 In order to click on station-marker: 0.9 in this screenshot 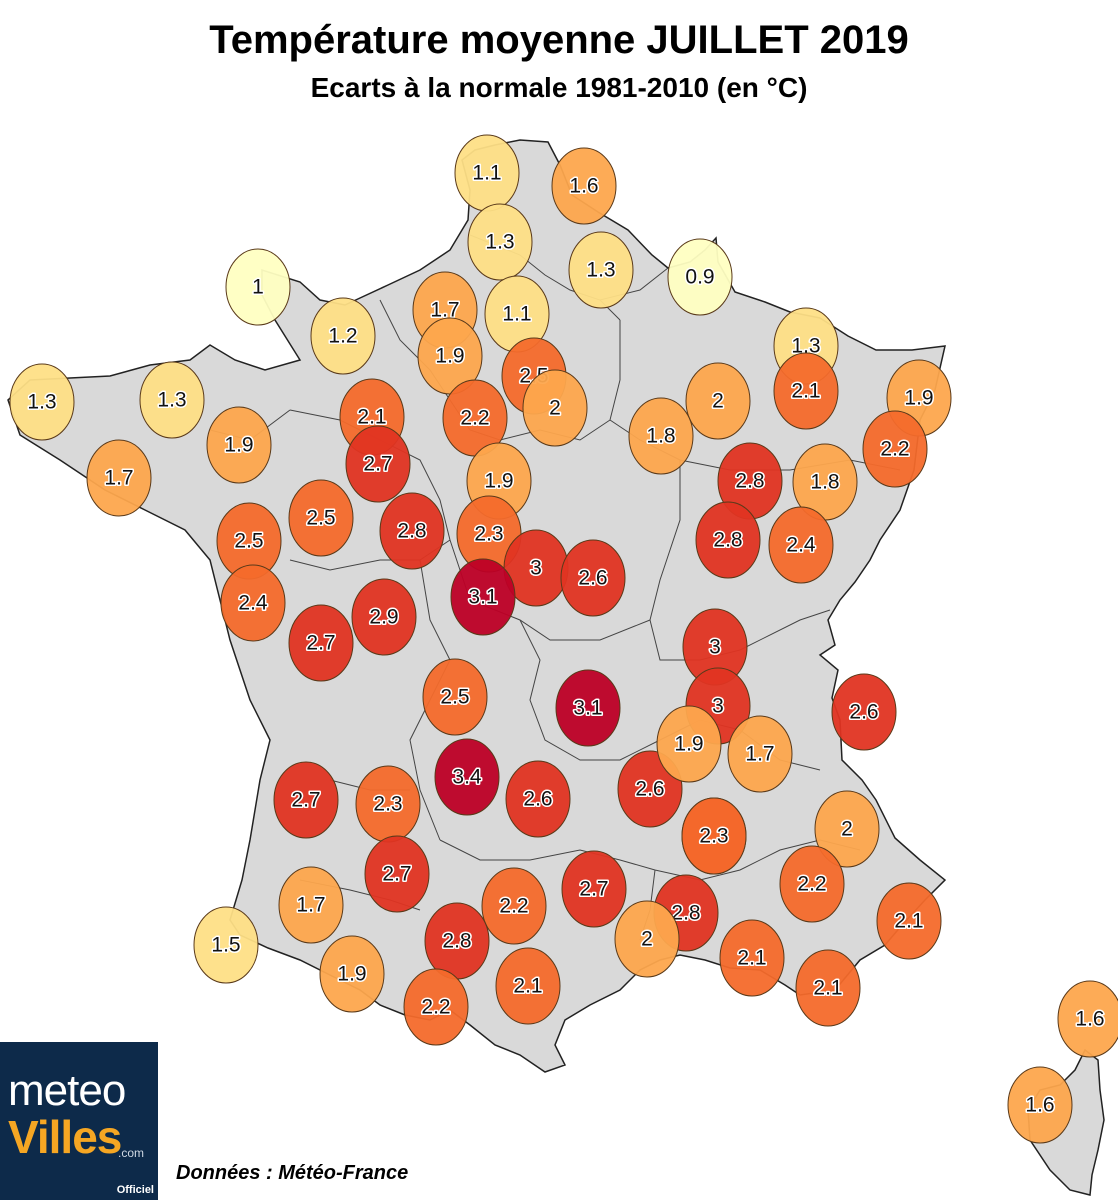, I will do `click(700, 277)`.